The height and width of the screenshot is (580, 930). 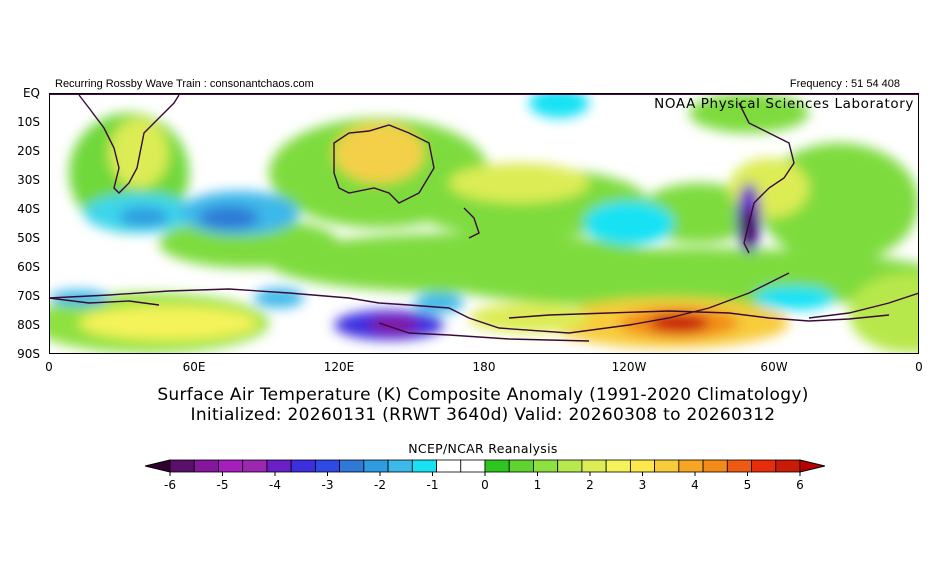 I want to click on colorbar-tick-label: 0, so click(x=485, y=485).